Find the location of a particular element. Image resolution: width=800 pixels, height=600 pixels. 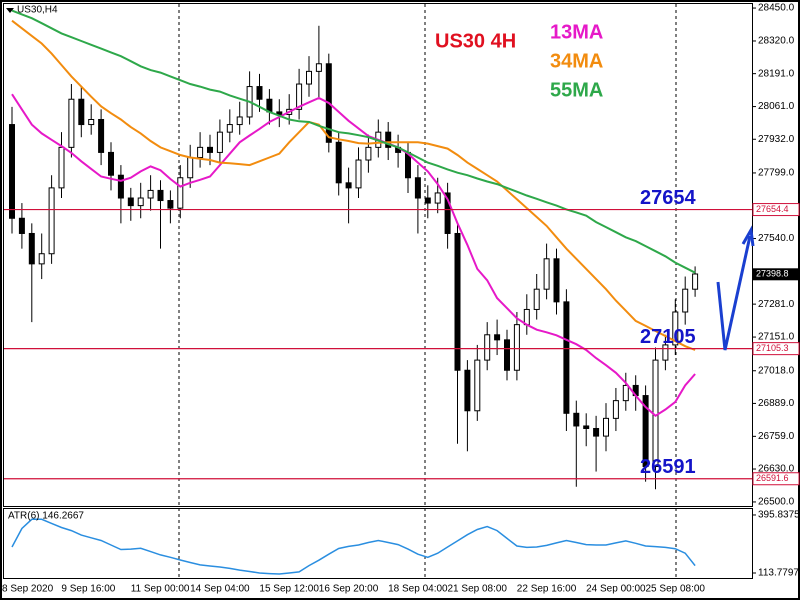

legend-label: 34MA is located at coordinates (576, 61).